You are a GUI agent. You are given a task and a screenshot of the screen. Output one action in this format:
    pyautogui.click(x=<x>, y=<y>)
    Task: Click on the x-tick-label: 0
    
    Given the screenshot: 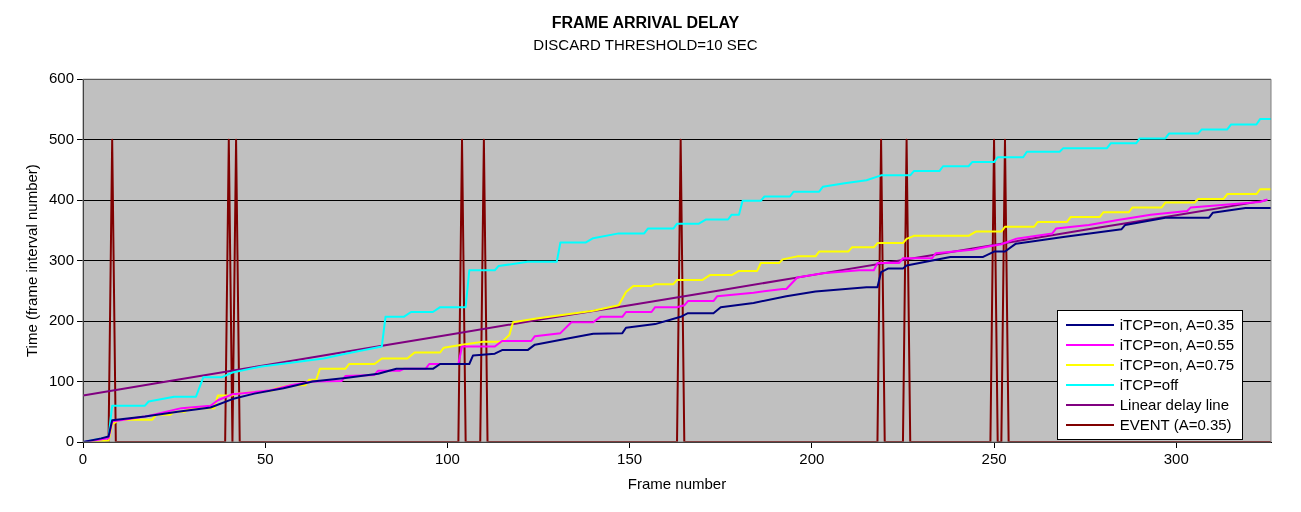 What is the action you would take?
    pyautogui.click(x=83, y=459)
    